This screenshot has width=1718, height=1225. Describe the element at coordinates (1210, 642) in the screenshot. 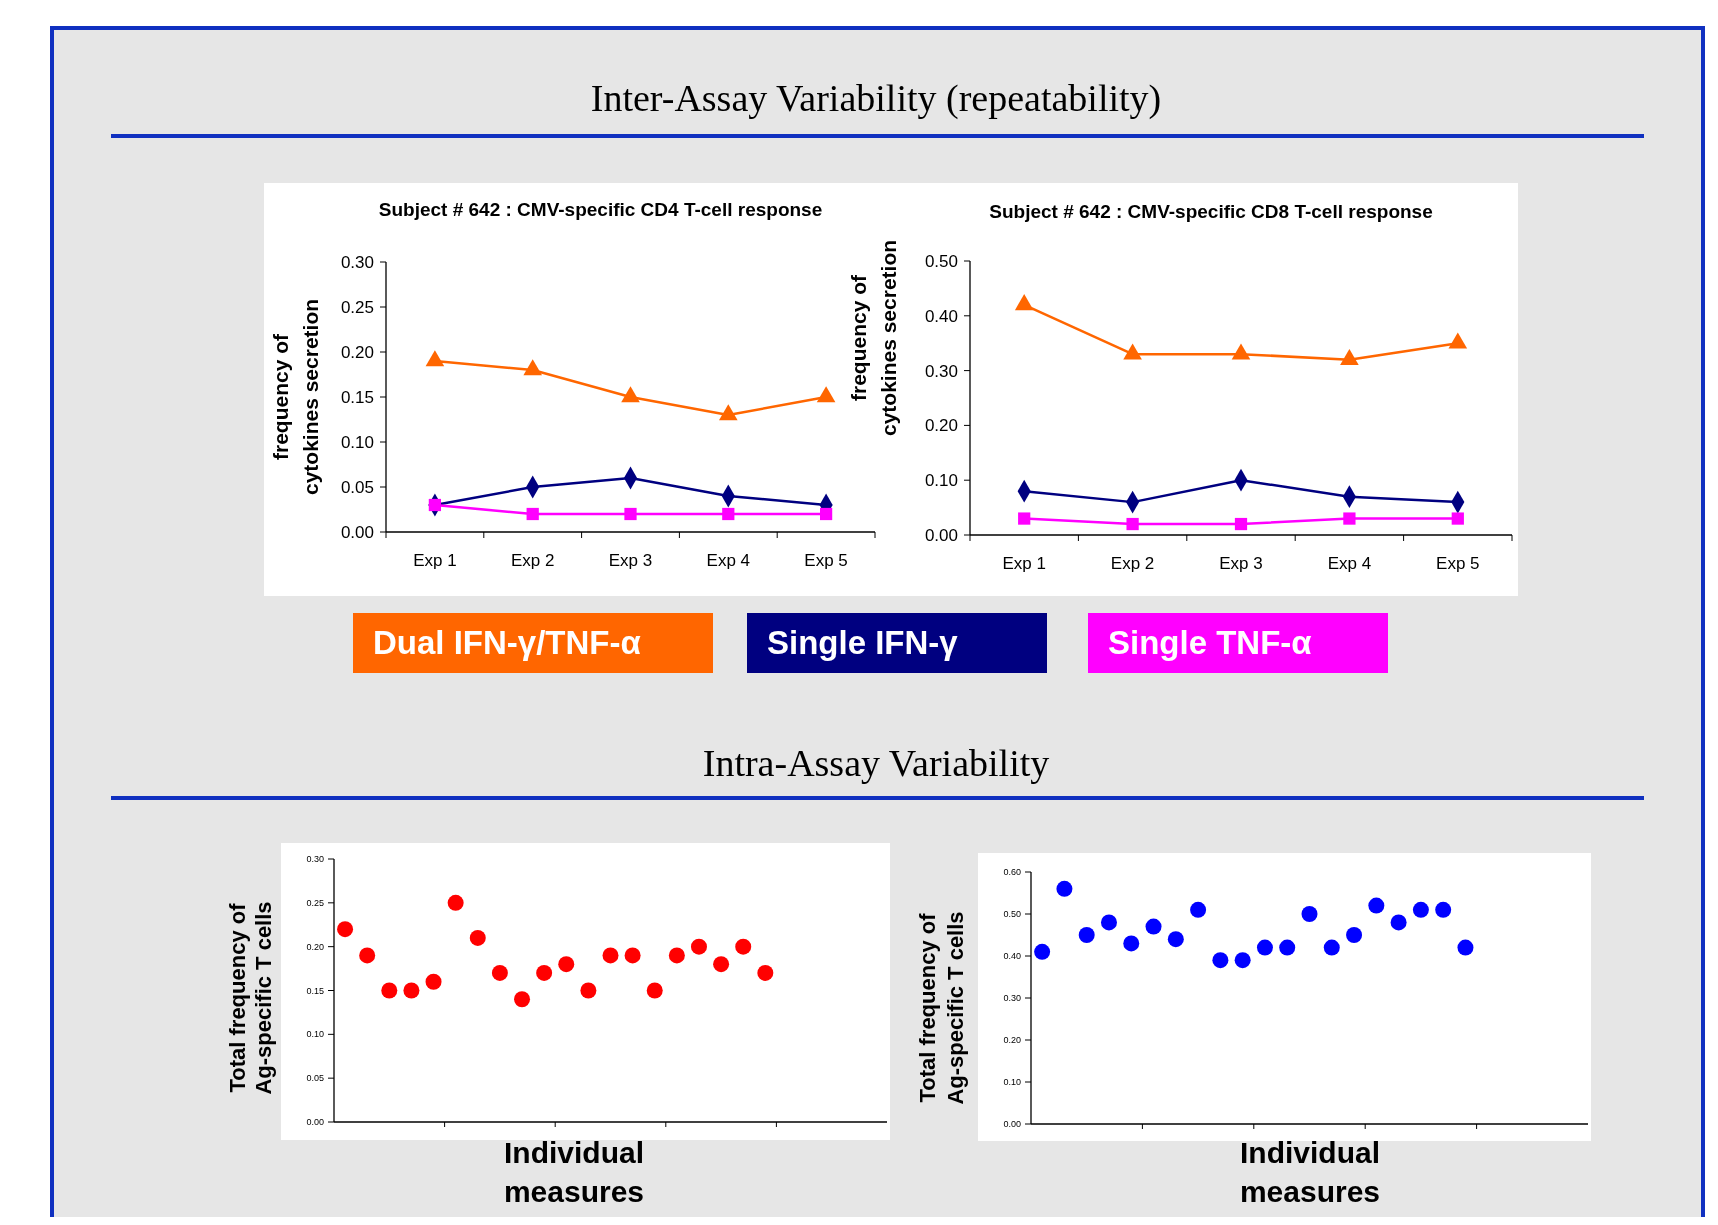

I see `text: Single TNF-α` at that location.